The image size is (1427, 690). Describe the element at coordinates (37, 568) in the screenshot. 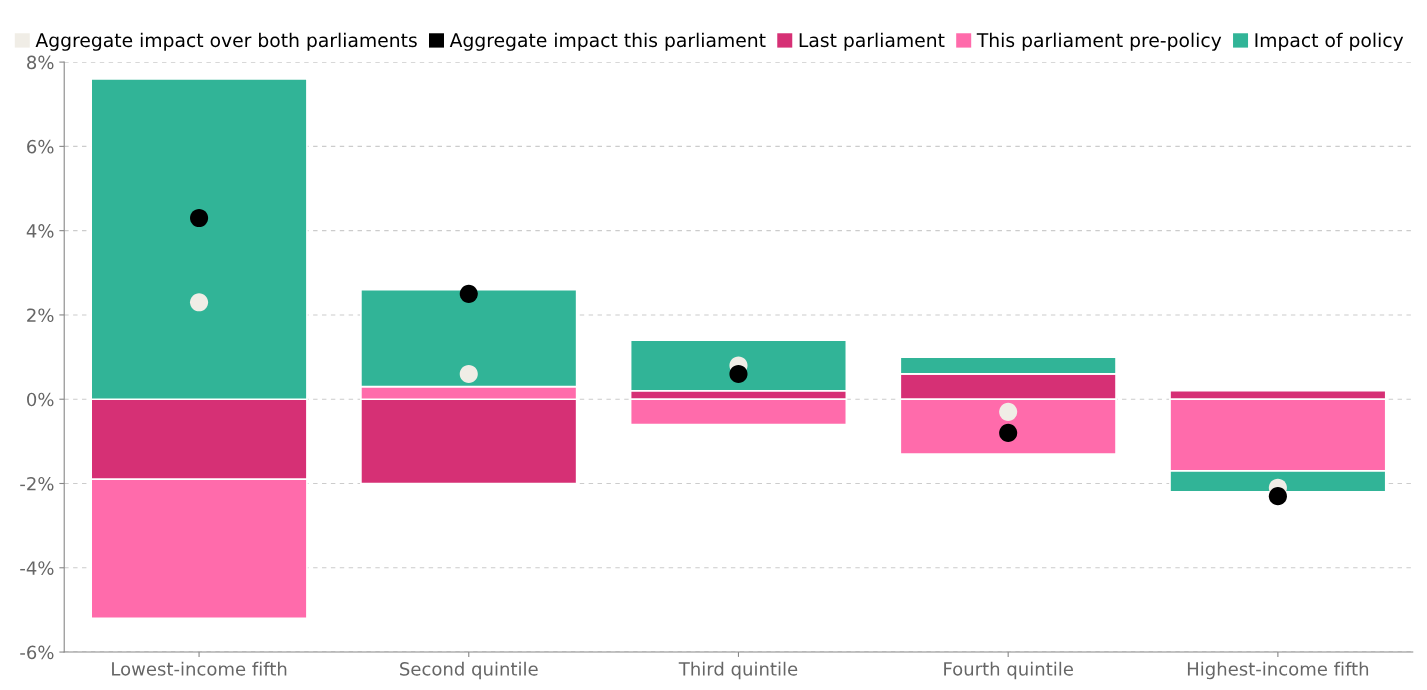

I see `y-tick-label: -4%` at that location.